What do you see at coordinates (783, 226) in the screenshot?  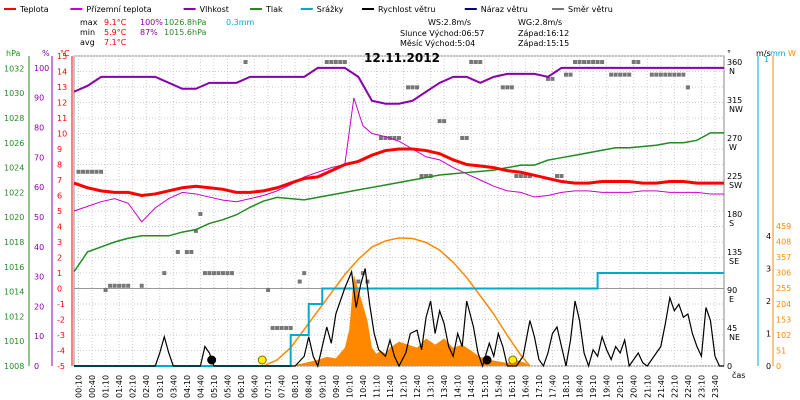 I see `w-tick-label: 459` at bounding box center [783, 226].